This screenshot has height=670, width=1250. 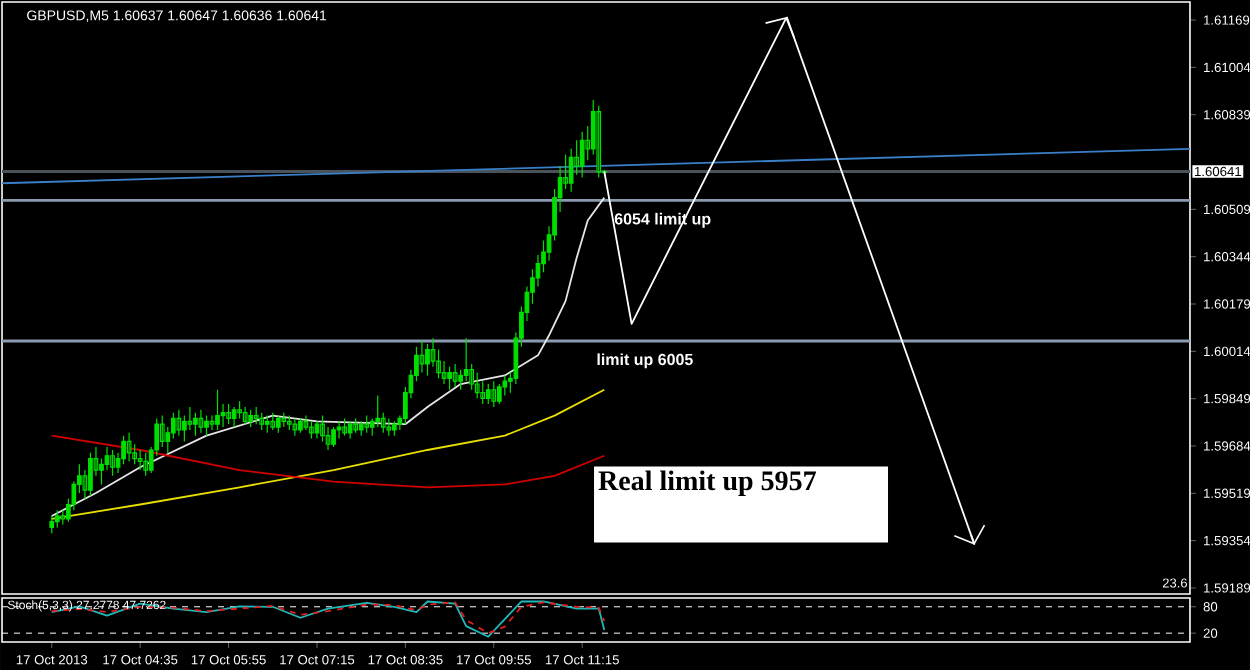 What do you see at coordinates (645, 361) in the screenshot?
I see `ref-line-label: limit up 6005` at bounding box center [645, 361].